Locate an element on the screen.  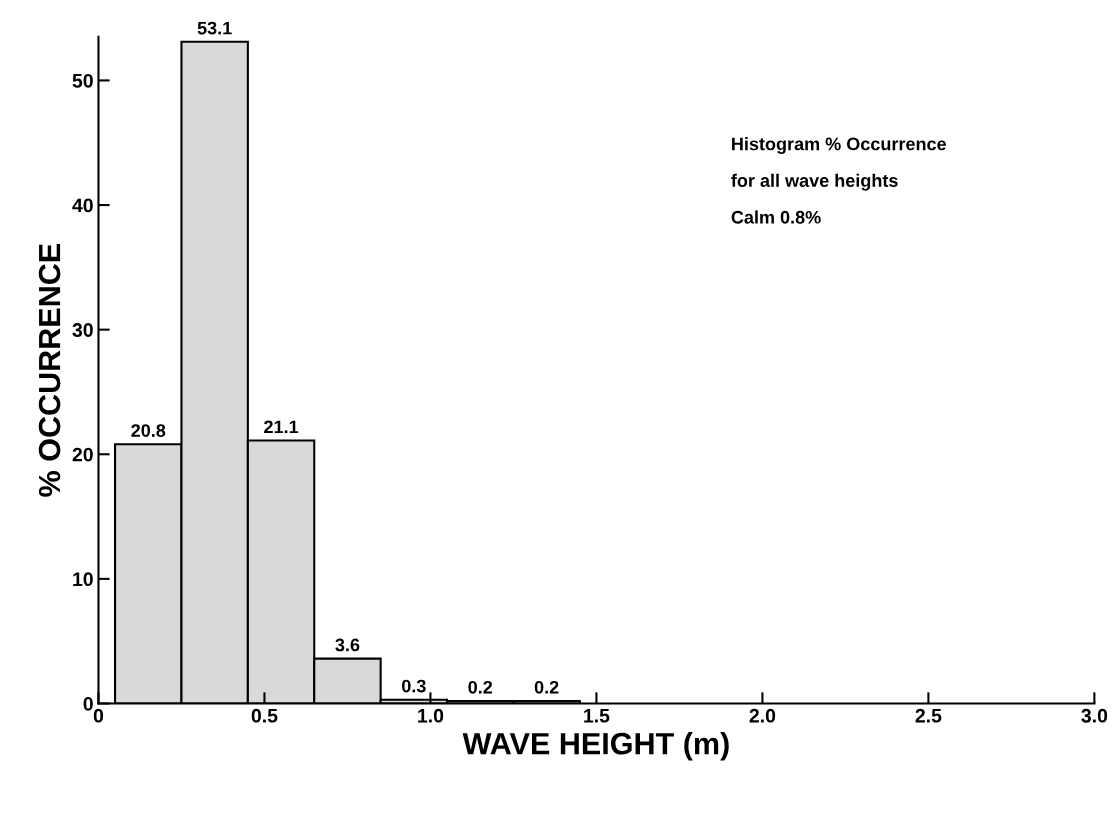
y-tick-label: 0 is located at coordinates (88, 703).